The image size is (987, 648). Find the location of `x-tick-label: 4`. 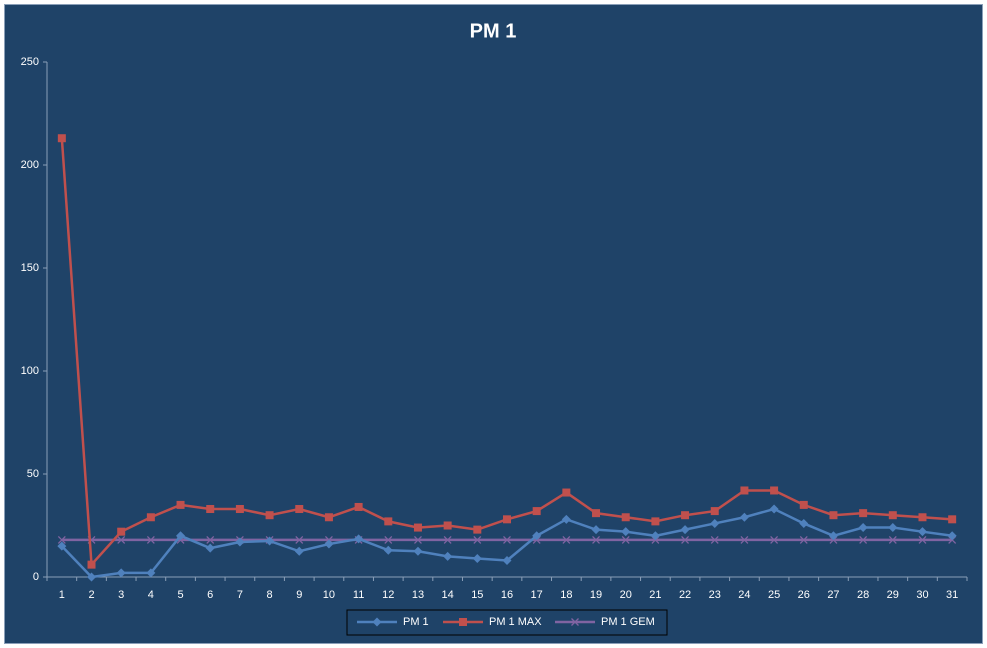

x-tick-label: 4 is located at coordinates (151, 595).